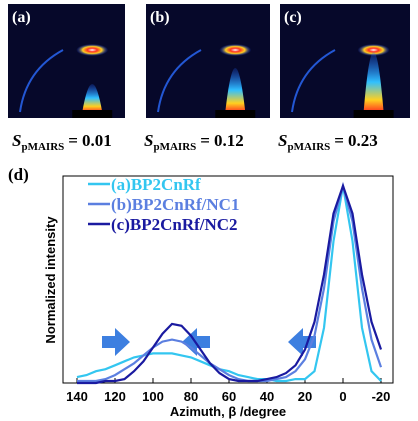 Image resolution: width=418 pixels, height=421 pixels. Describe the element at coordinates (293, 17) in the screenshot. I see `panel-label: (c)` at that location.